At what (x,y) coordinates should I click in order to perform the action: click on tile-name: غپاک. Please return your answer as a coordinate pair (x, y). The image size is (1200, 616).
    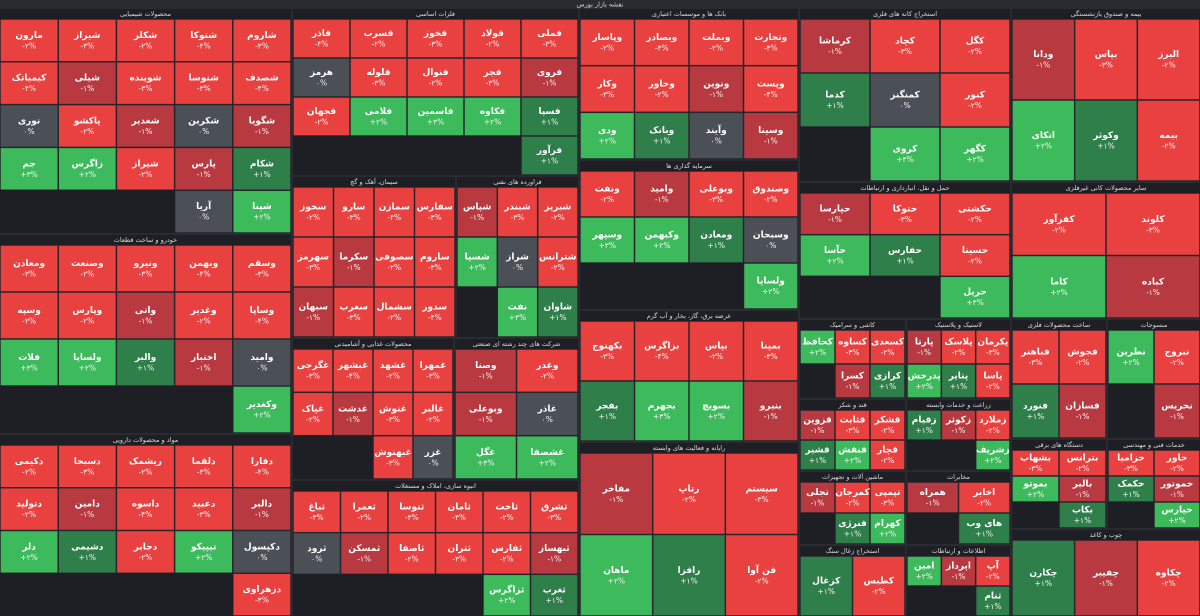
    Looking at the image, I should click on (313, 410).